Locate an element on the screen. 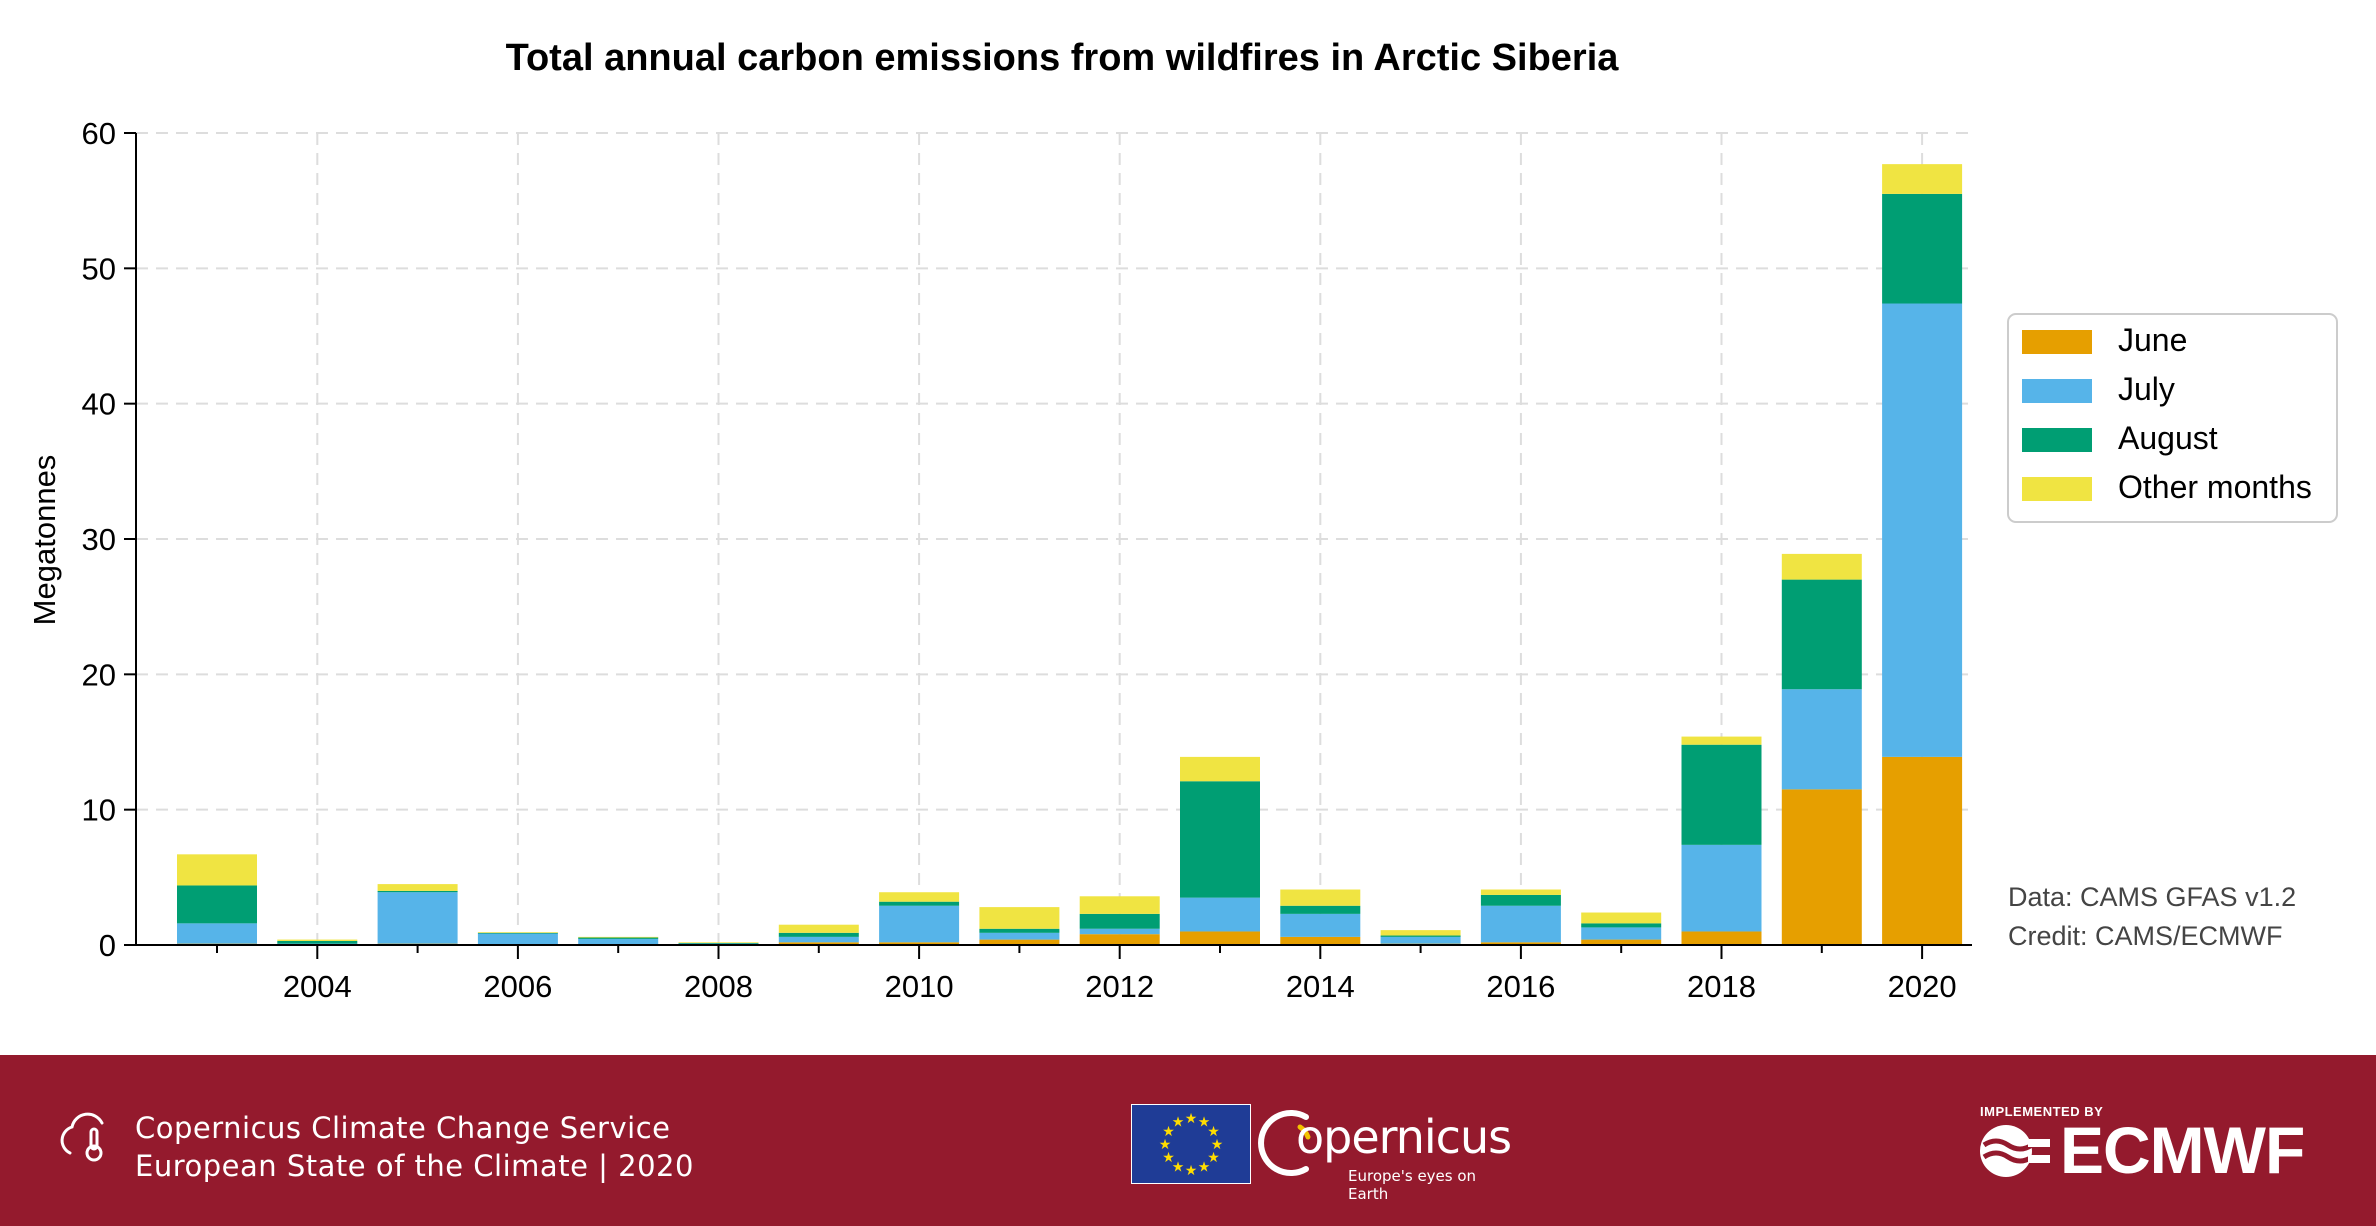 The image size is (2376, 1226). ecmwf-name: ECMWF is located at coordinates (2182, 1150).